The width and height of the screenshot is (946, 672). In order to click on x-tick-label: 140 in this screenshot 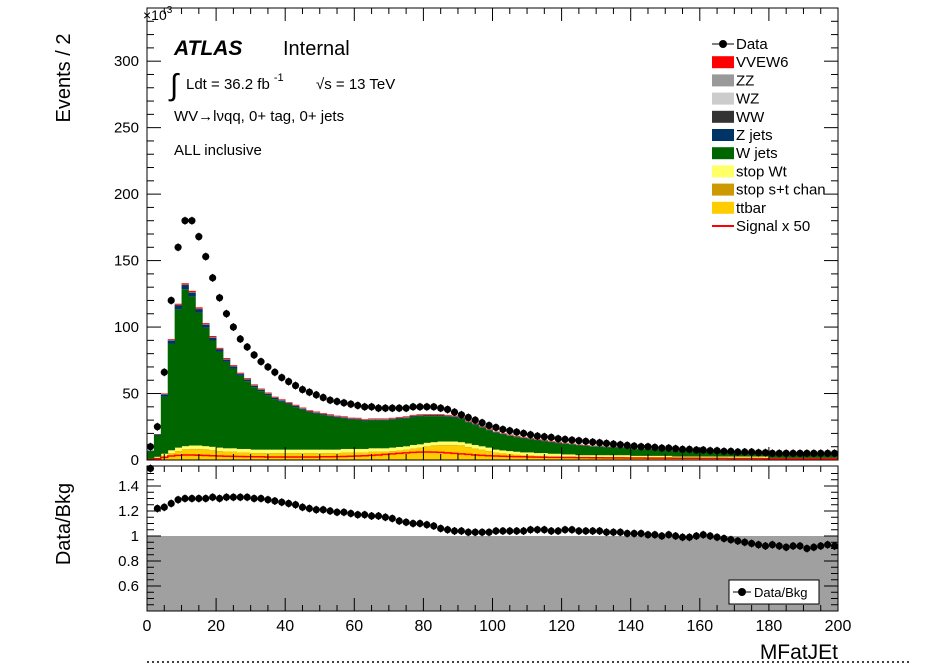, I will do `click(630, 626)`.